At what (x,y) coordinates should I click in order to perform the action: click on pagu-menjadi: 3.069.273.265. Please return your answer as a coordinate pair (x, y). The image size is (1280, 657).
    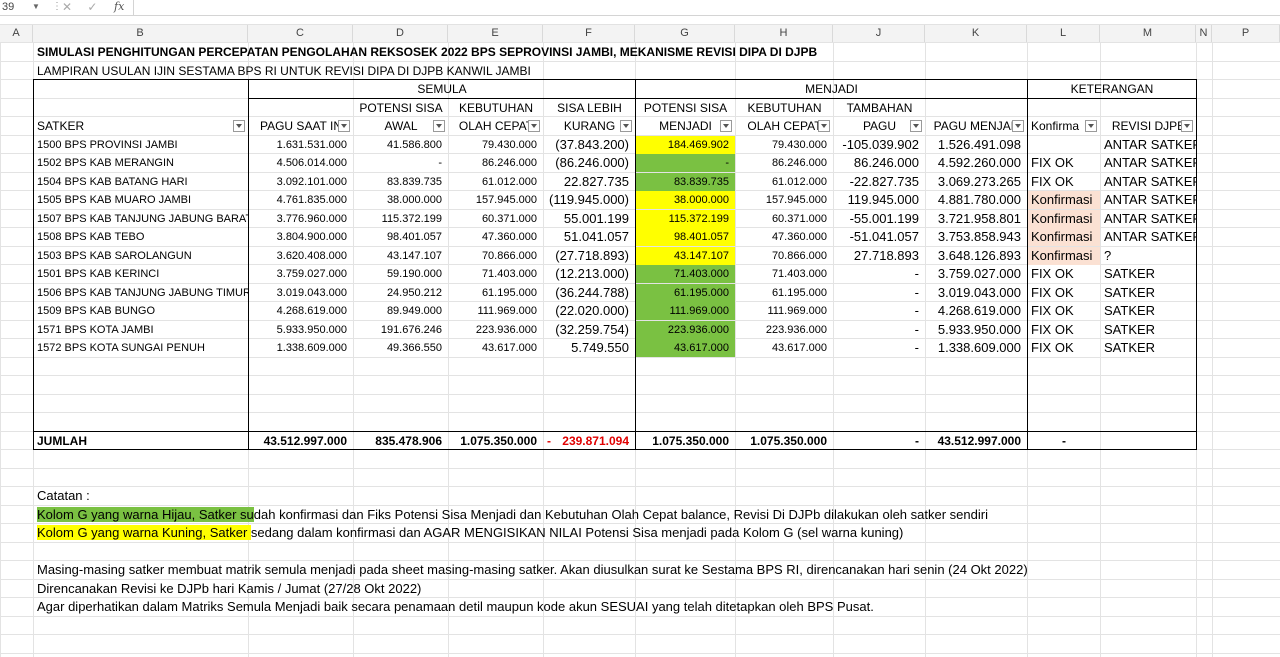
    Looking at the image, I should click on (979, 181).